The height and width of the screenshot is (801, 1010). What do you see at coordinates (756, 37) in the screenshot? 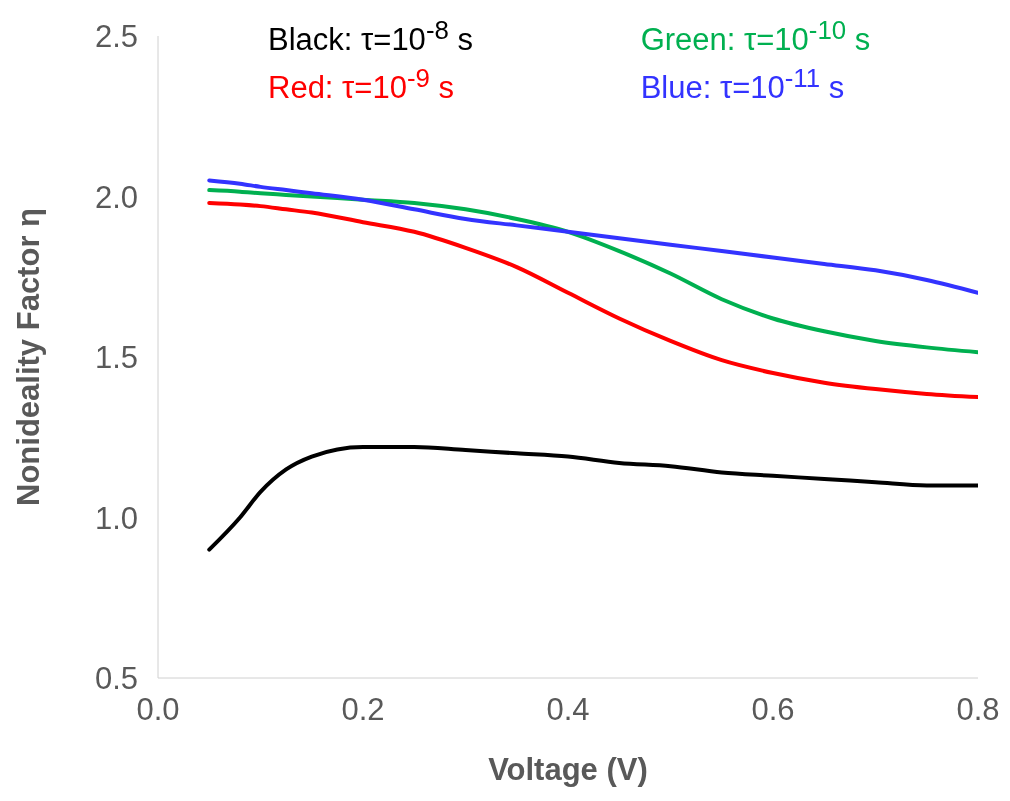
I see `text: Green: τ=10$^{-10}$ s` at bounding box center [756, 37].